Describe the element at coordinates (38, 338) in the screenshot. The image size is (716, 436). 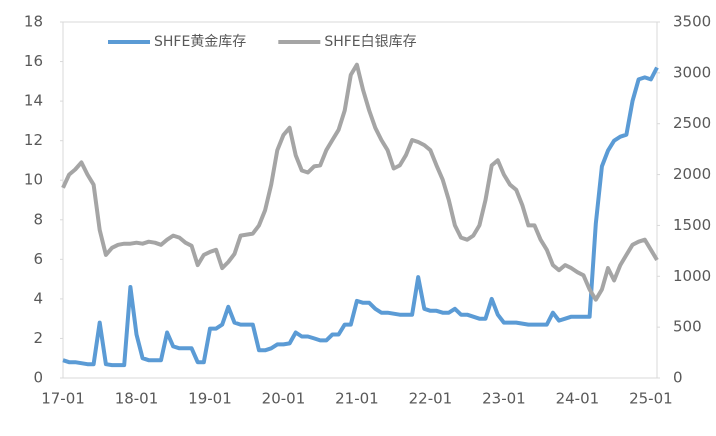
I see `y-tick-label: 2` at that location.